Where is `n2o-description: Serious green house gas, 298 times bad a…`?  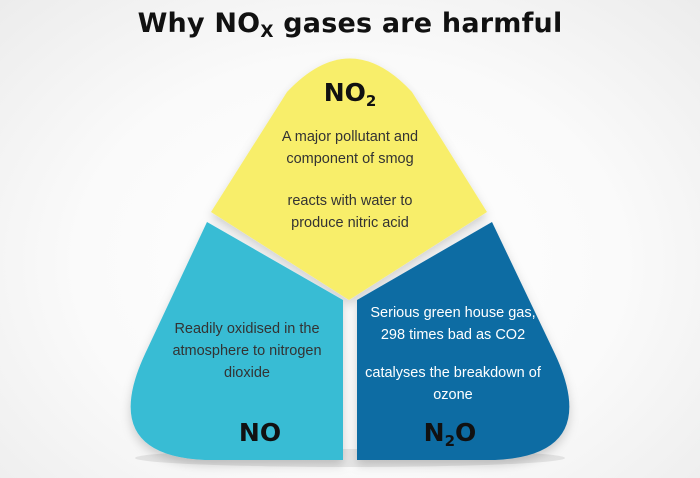
n2o-description: Serious green house gas, 298 times bad a… is located at coordinates (453, 354).